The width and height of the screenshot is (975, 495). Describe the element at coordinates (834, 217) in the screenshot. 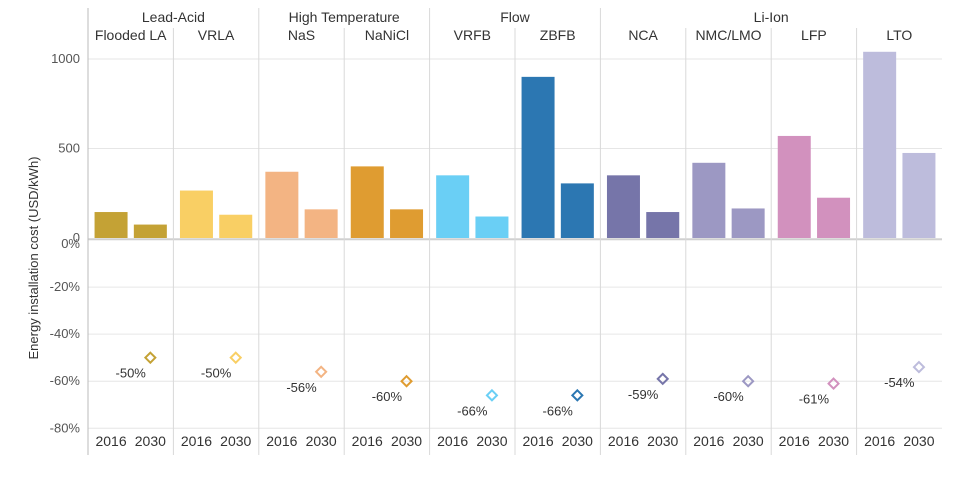

I see `bar-lfp-2030` at that location.